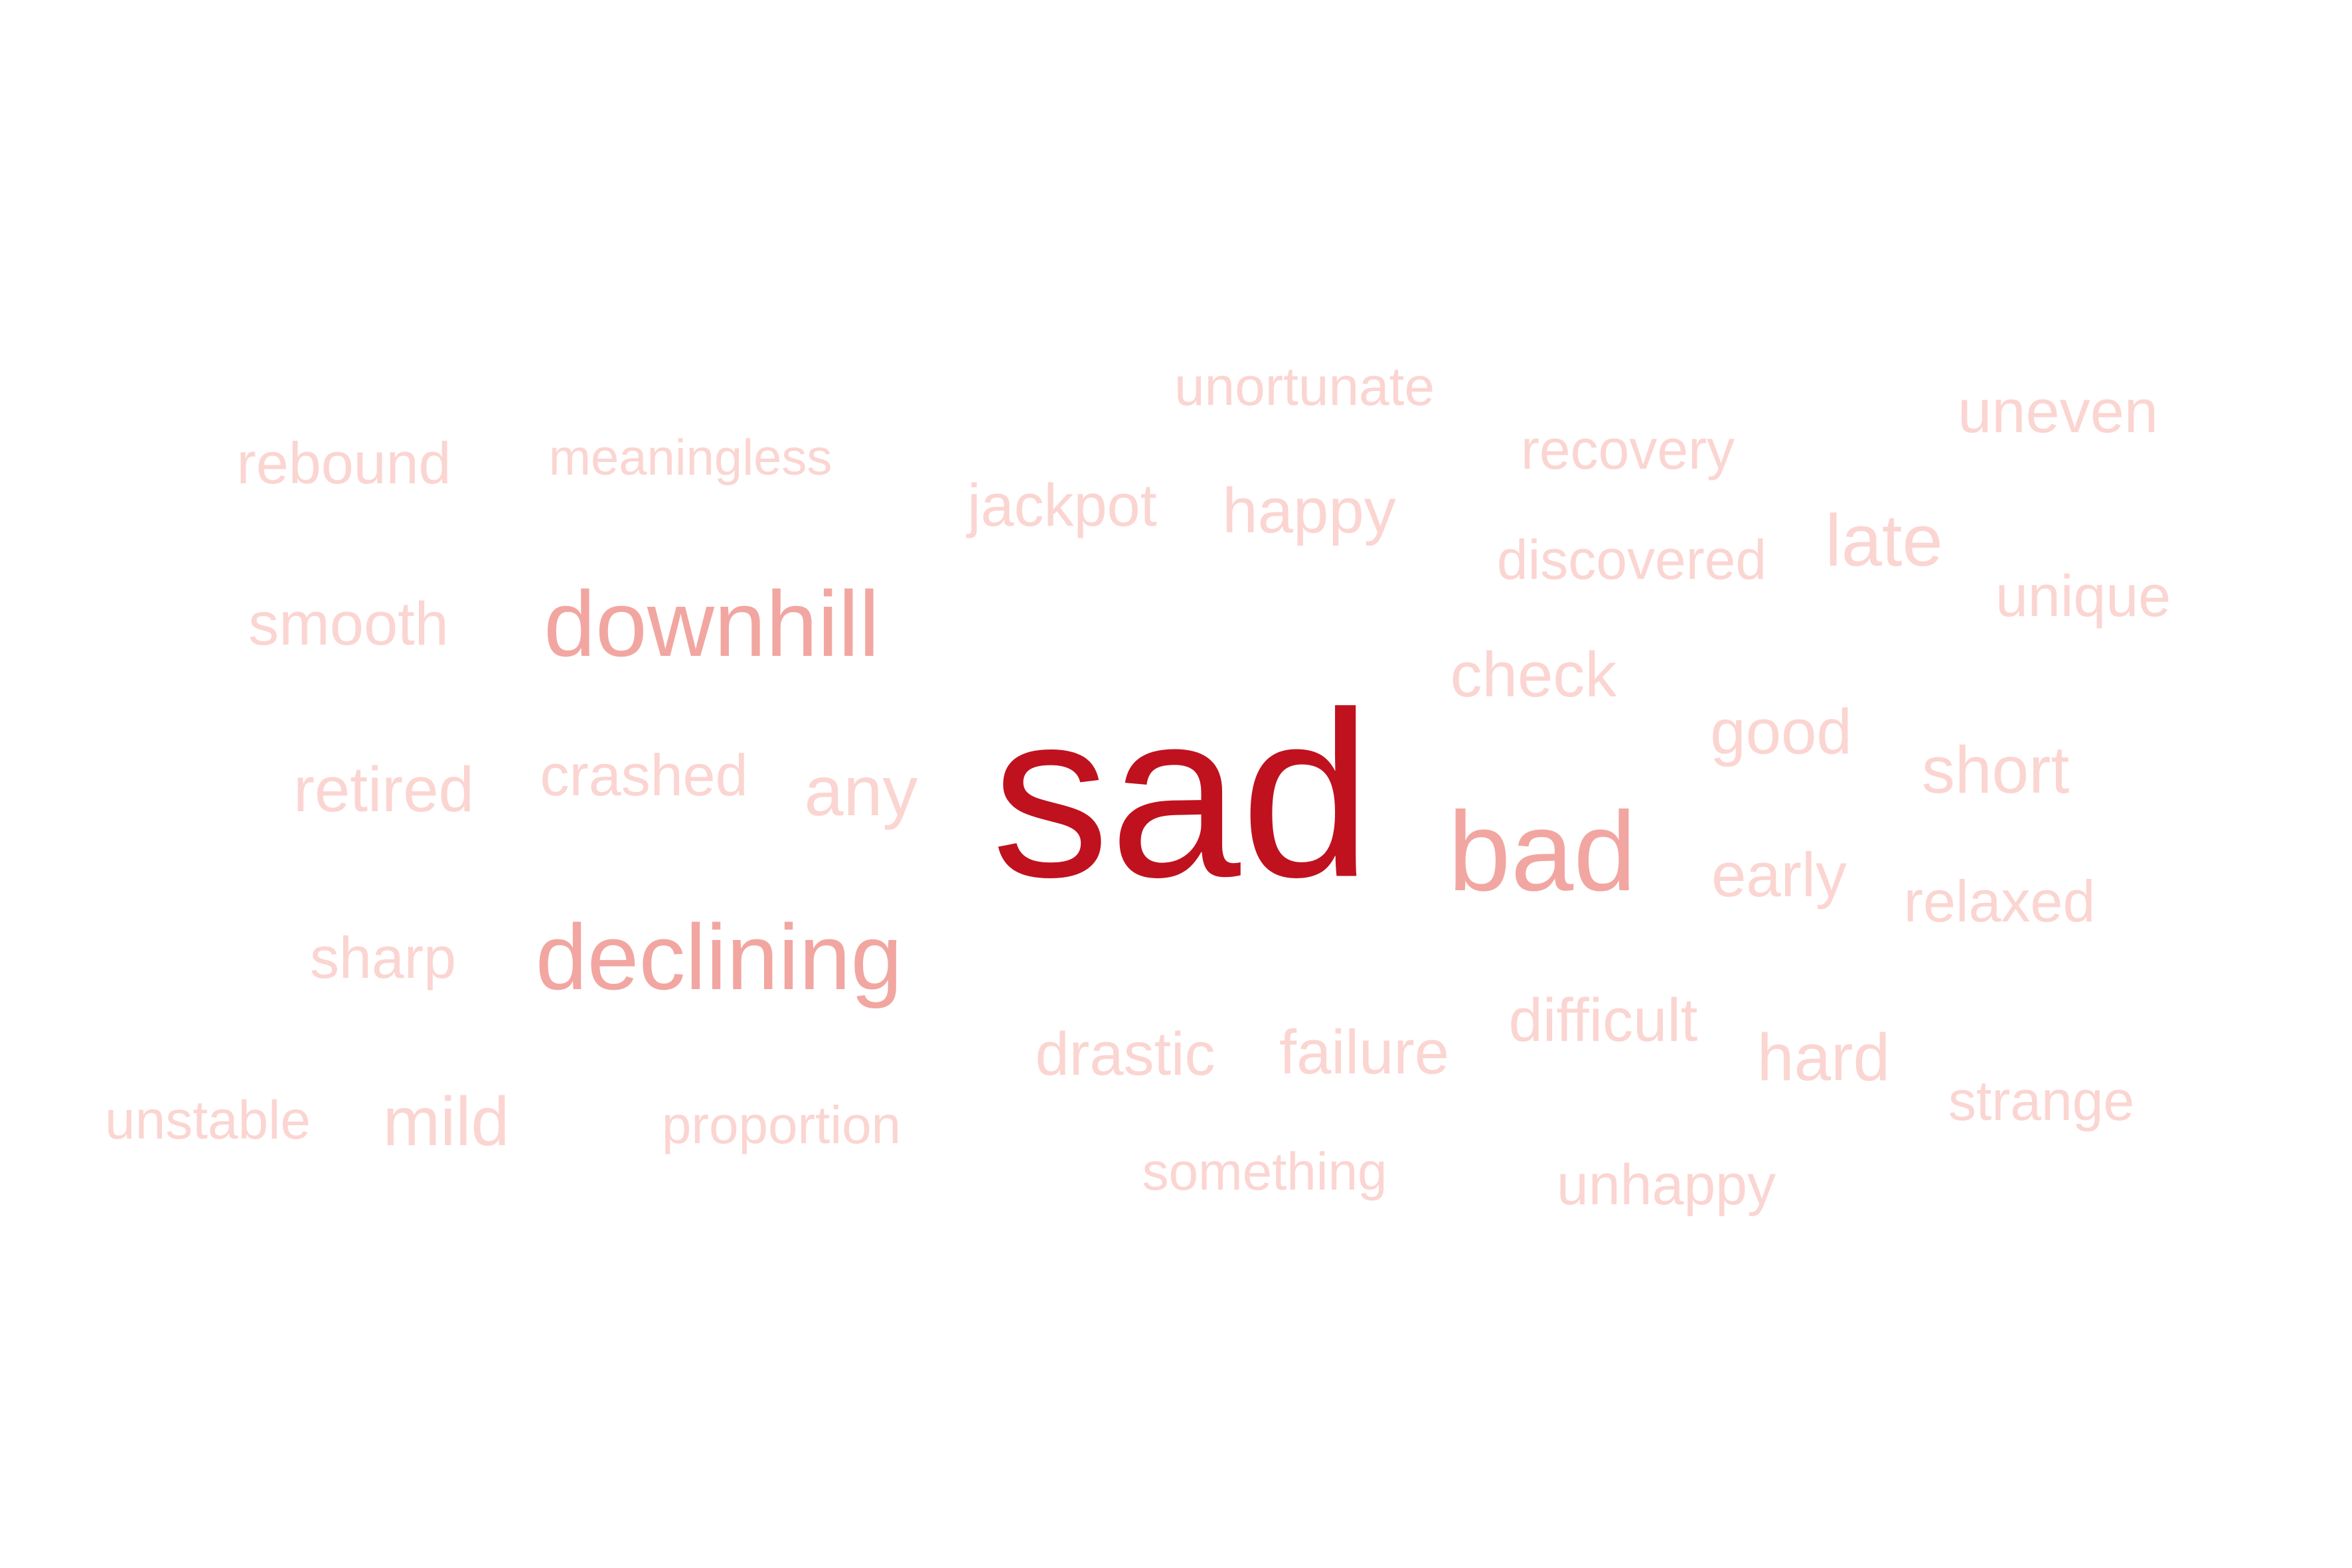 The width and height of the screenshot is (2352, 1568). I want to click on word-hard: hard, so click(1824, 1057).